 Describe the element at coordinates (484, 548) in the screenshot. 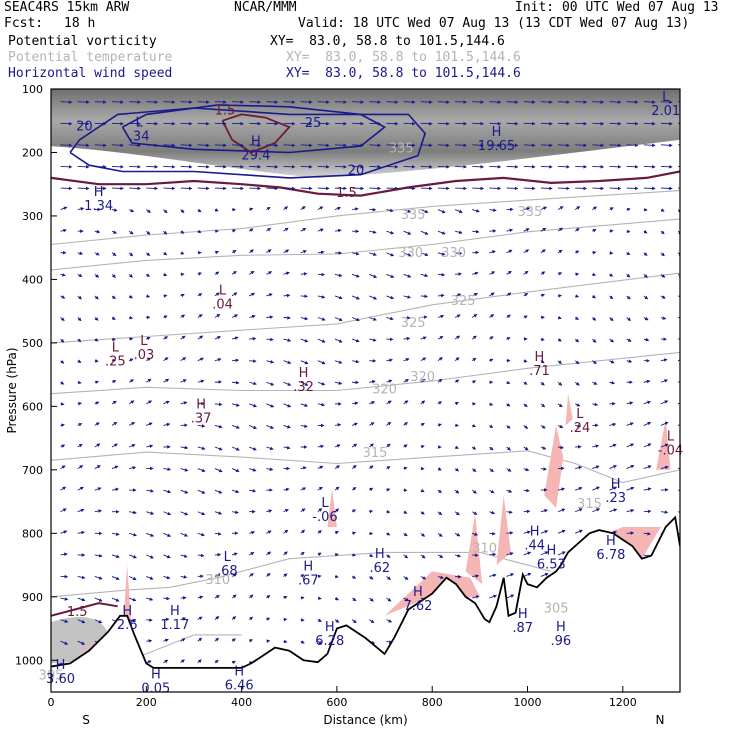

I see `theta-contour-label: 310` at that location.